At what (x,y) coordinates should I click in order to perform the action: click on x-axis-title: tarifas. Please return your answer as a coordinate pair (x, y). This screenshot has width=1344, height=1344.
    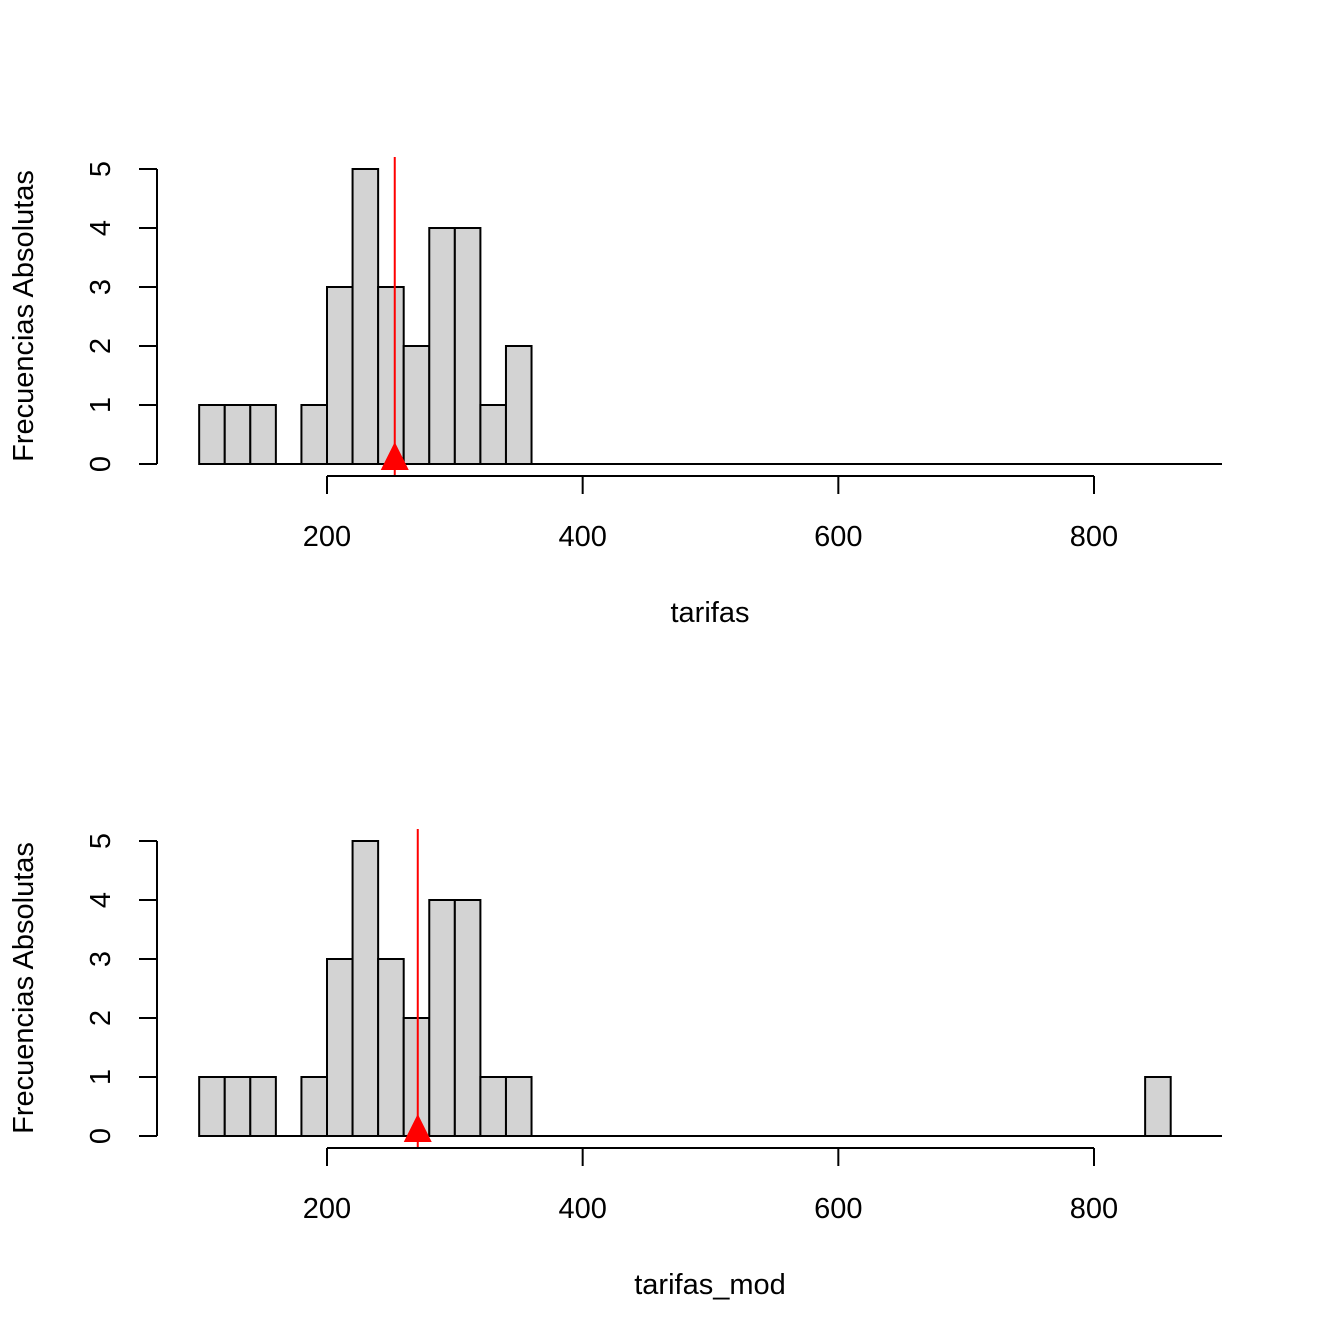
    Looking at the image, I should click on (710, 613).